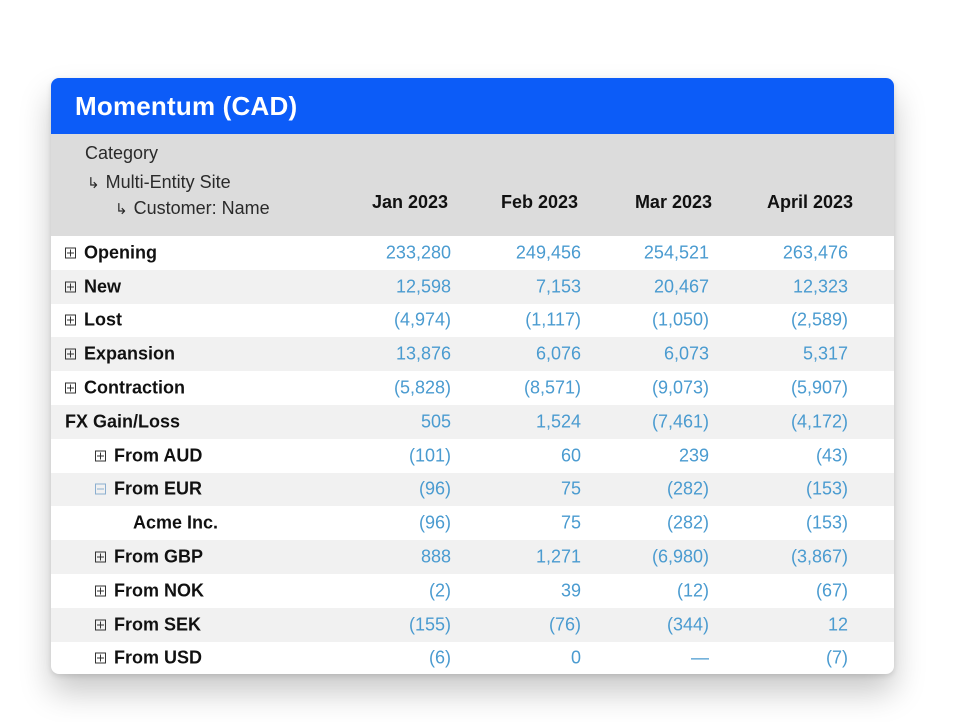  I want to click on cell-value: 6,073, so click(686, 353).